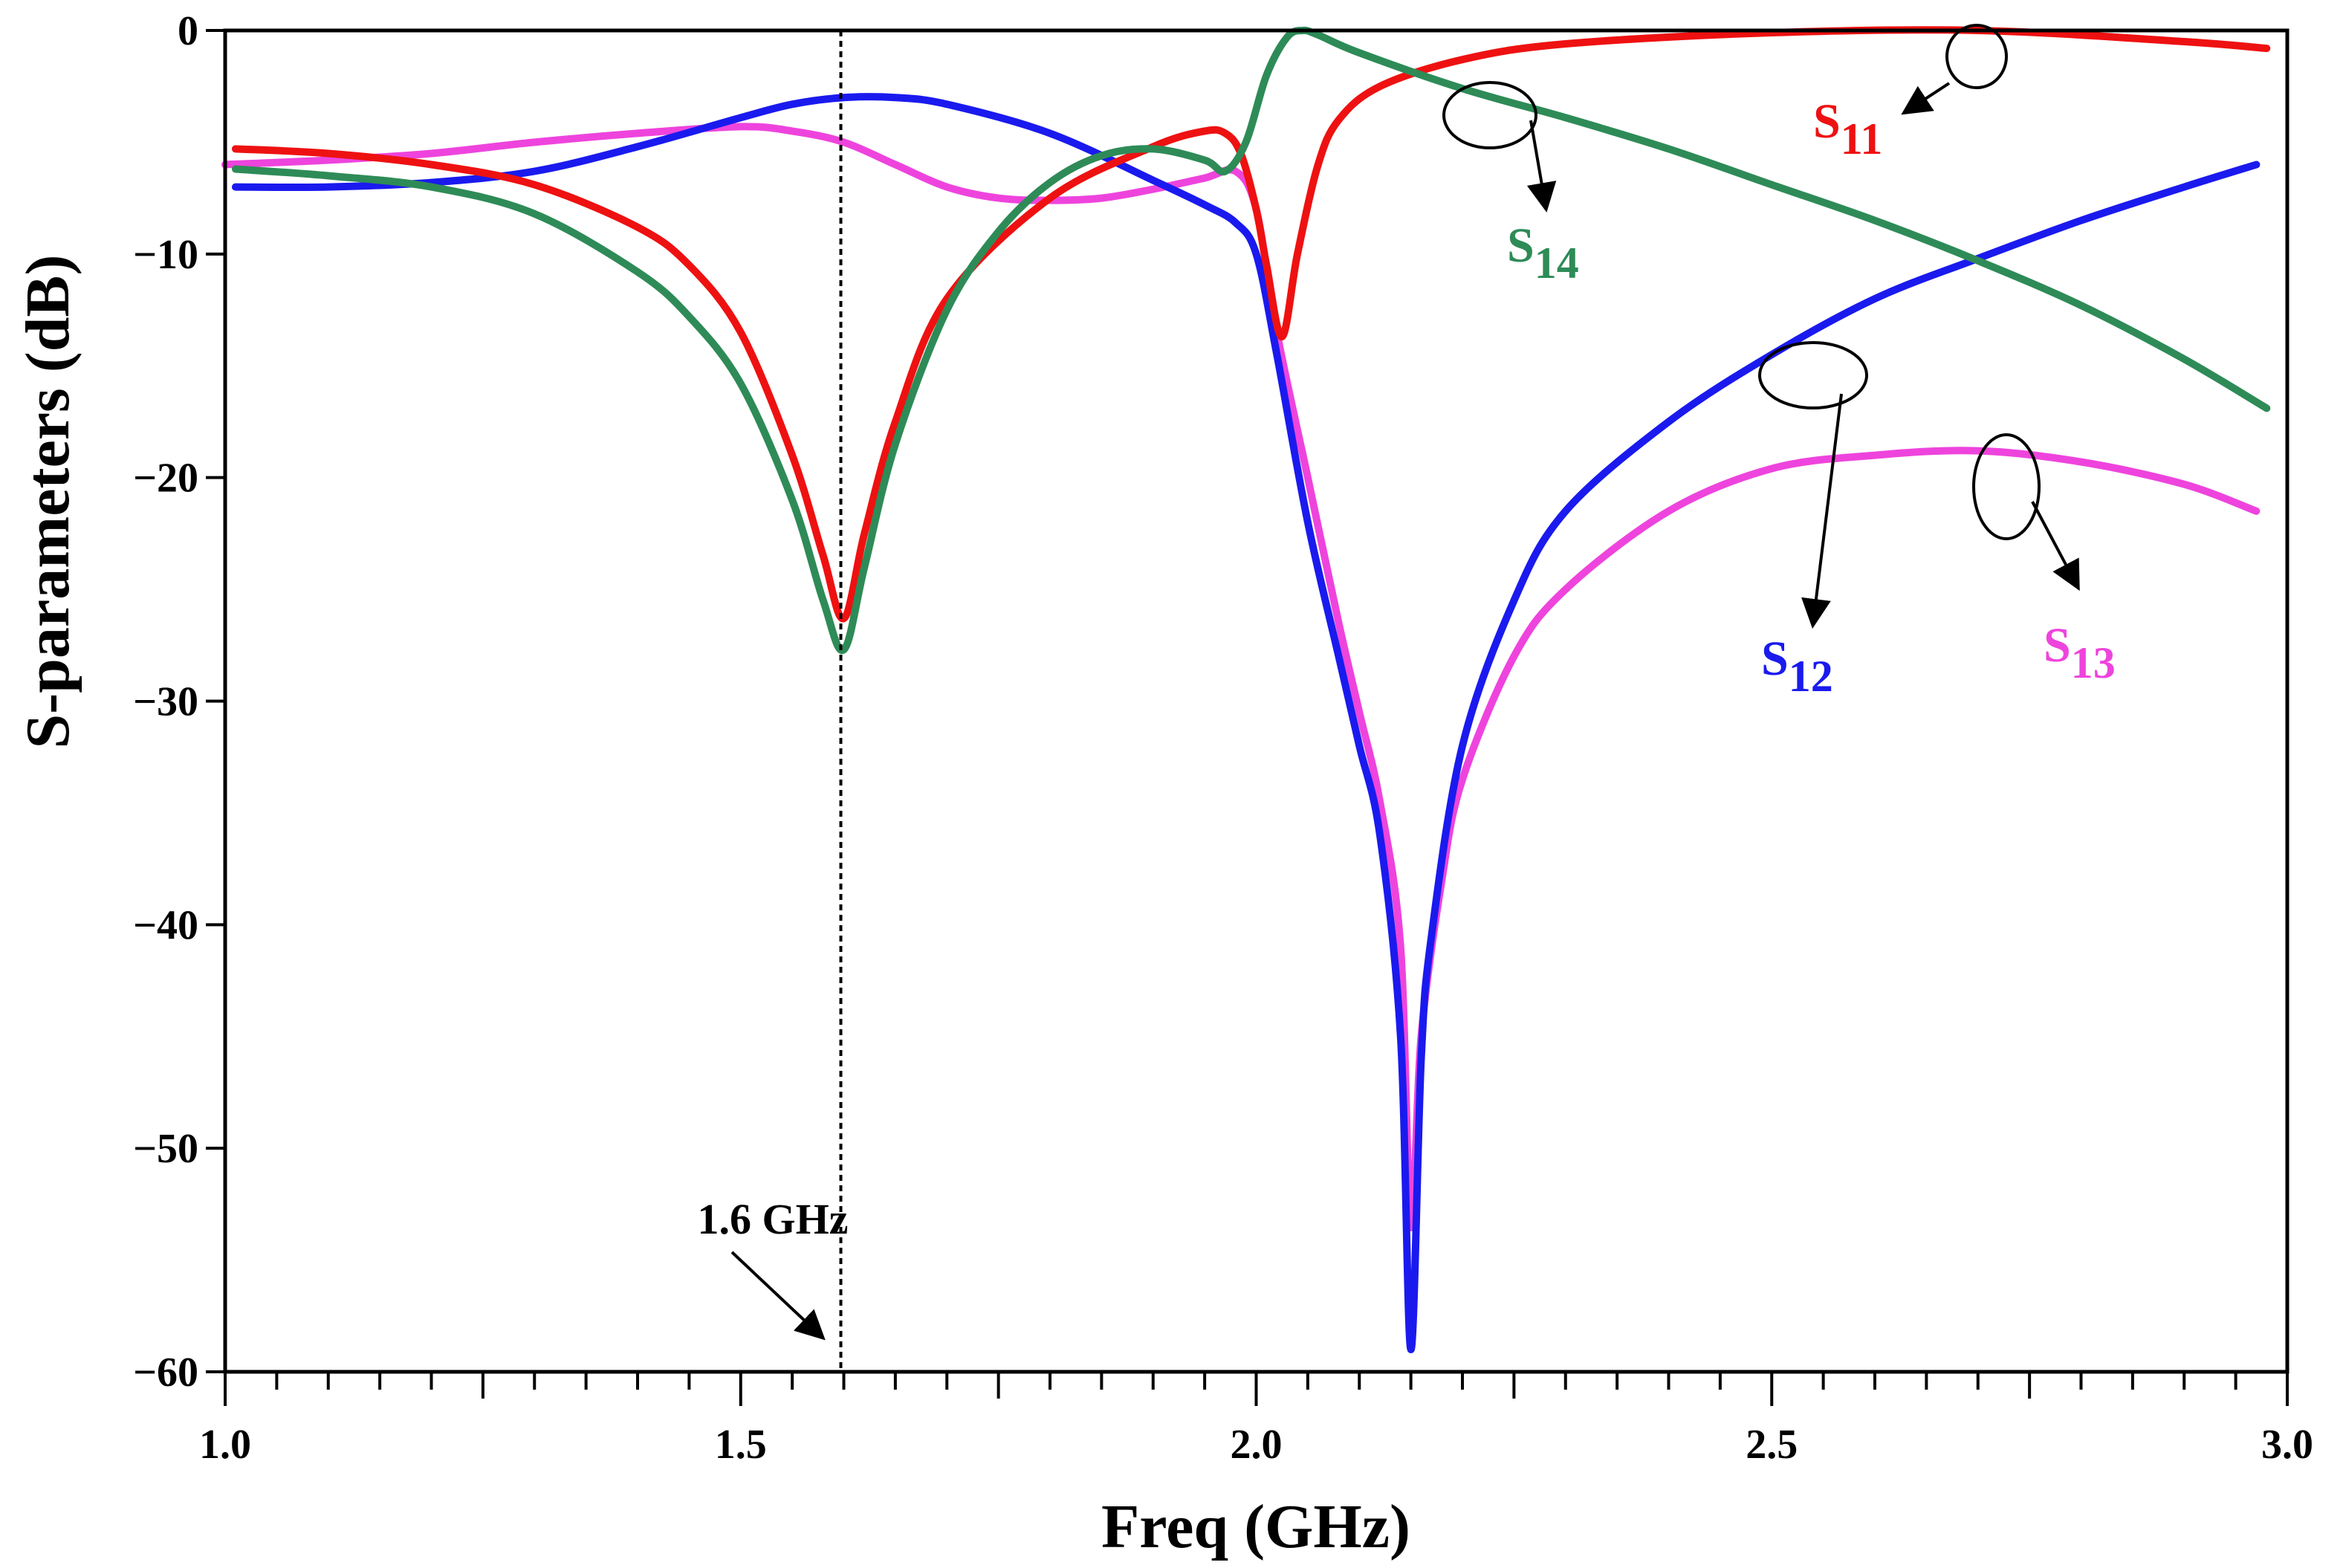 Image resolution: width=2343 pixels, height=1568 pixels. I want to click on x-tick-label: 1.0, so click(225, 1445).